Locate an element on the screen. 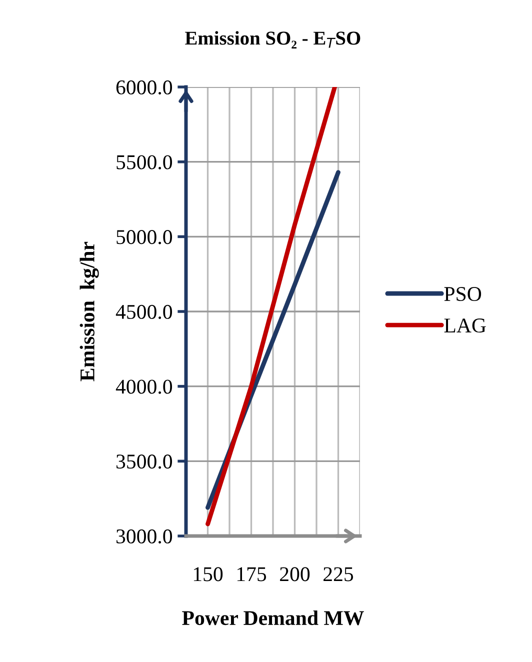  y-tick-label: 5500.0 is located at coordinates (144, 162).